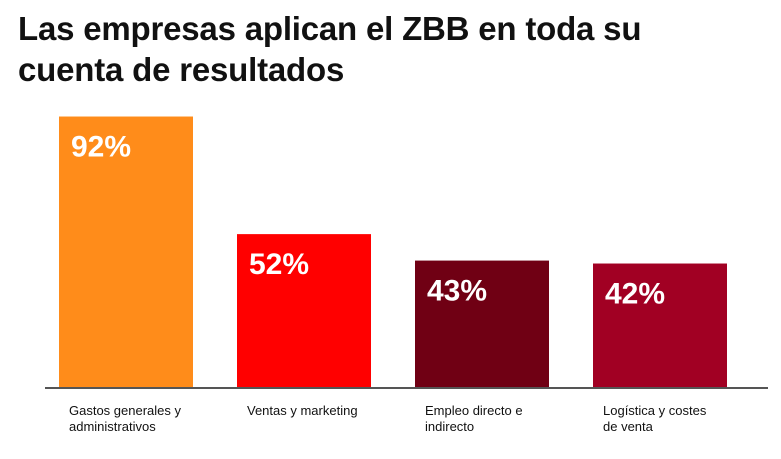 The height and width of the screenshot is (459, 781). I want to click on category-label-2: Ventas y marketing, so click(302, 410).